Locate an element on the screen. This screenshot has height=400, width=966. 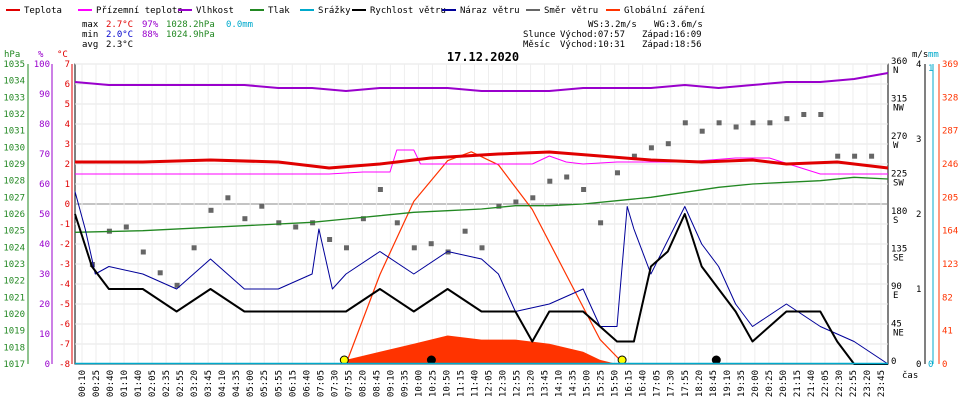
tick-label-ms: 4 is located at coordinates (918, 65).